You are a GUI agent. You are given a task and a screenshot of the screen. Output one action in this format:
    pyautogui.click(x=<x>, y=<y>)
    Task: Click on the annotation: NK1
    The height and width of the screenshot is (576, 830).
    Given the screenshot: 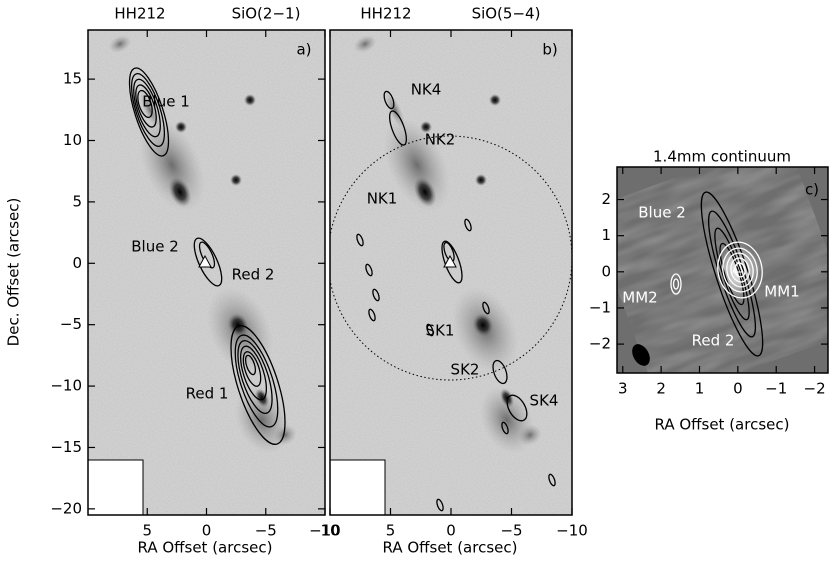 What is the action you would take?
    pyautogui.click(x=382, y=199)
    